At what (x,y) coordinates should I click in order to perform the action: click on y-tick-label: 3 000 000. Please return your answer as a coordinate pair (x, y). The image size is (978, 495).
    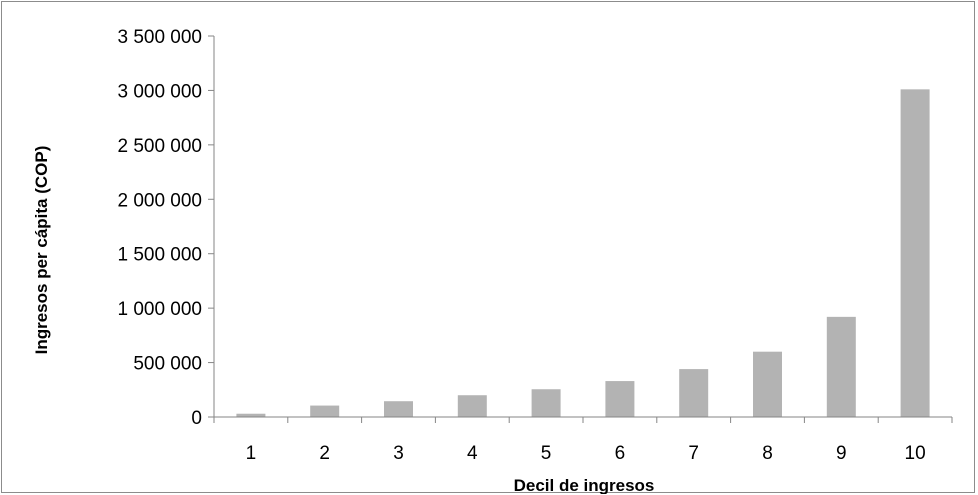
    Looking at the image, I should click on (159, 91).